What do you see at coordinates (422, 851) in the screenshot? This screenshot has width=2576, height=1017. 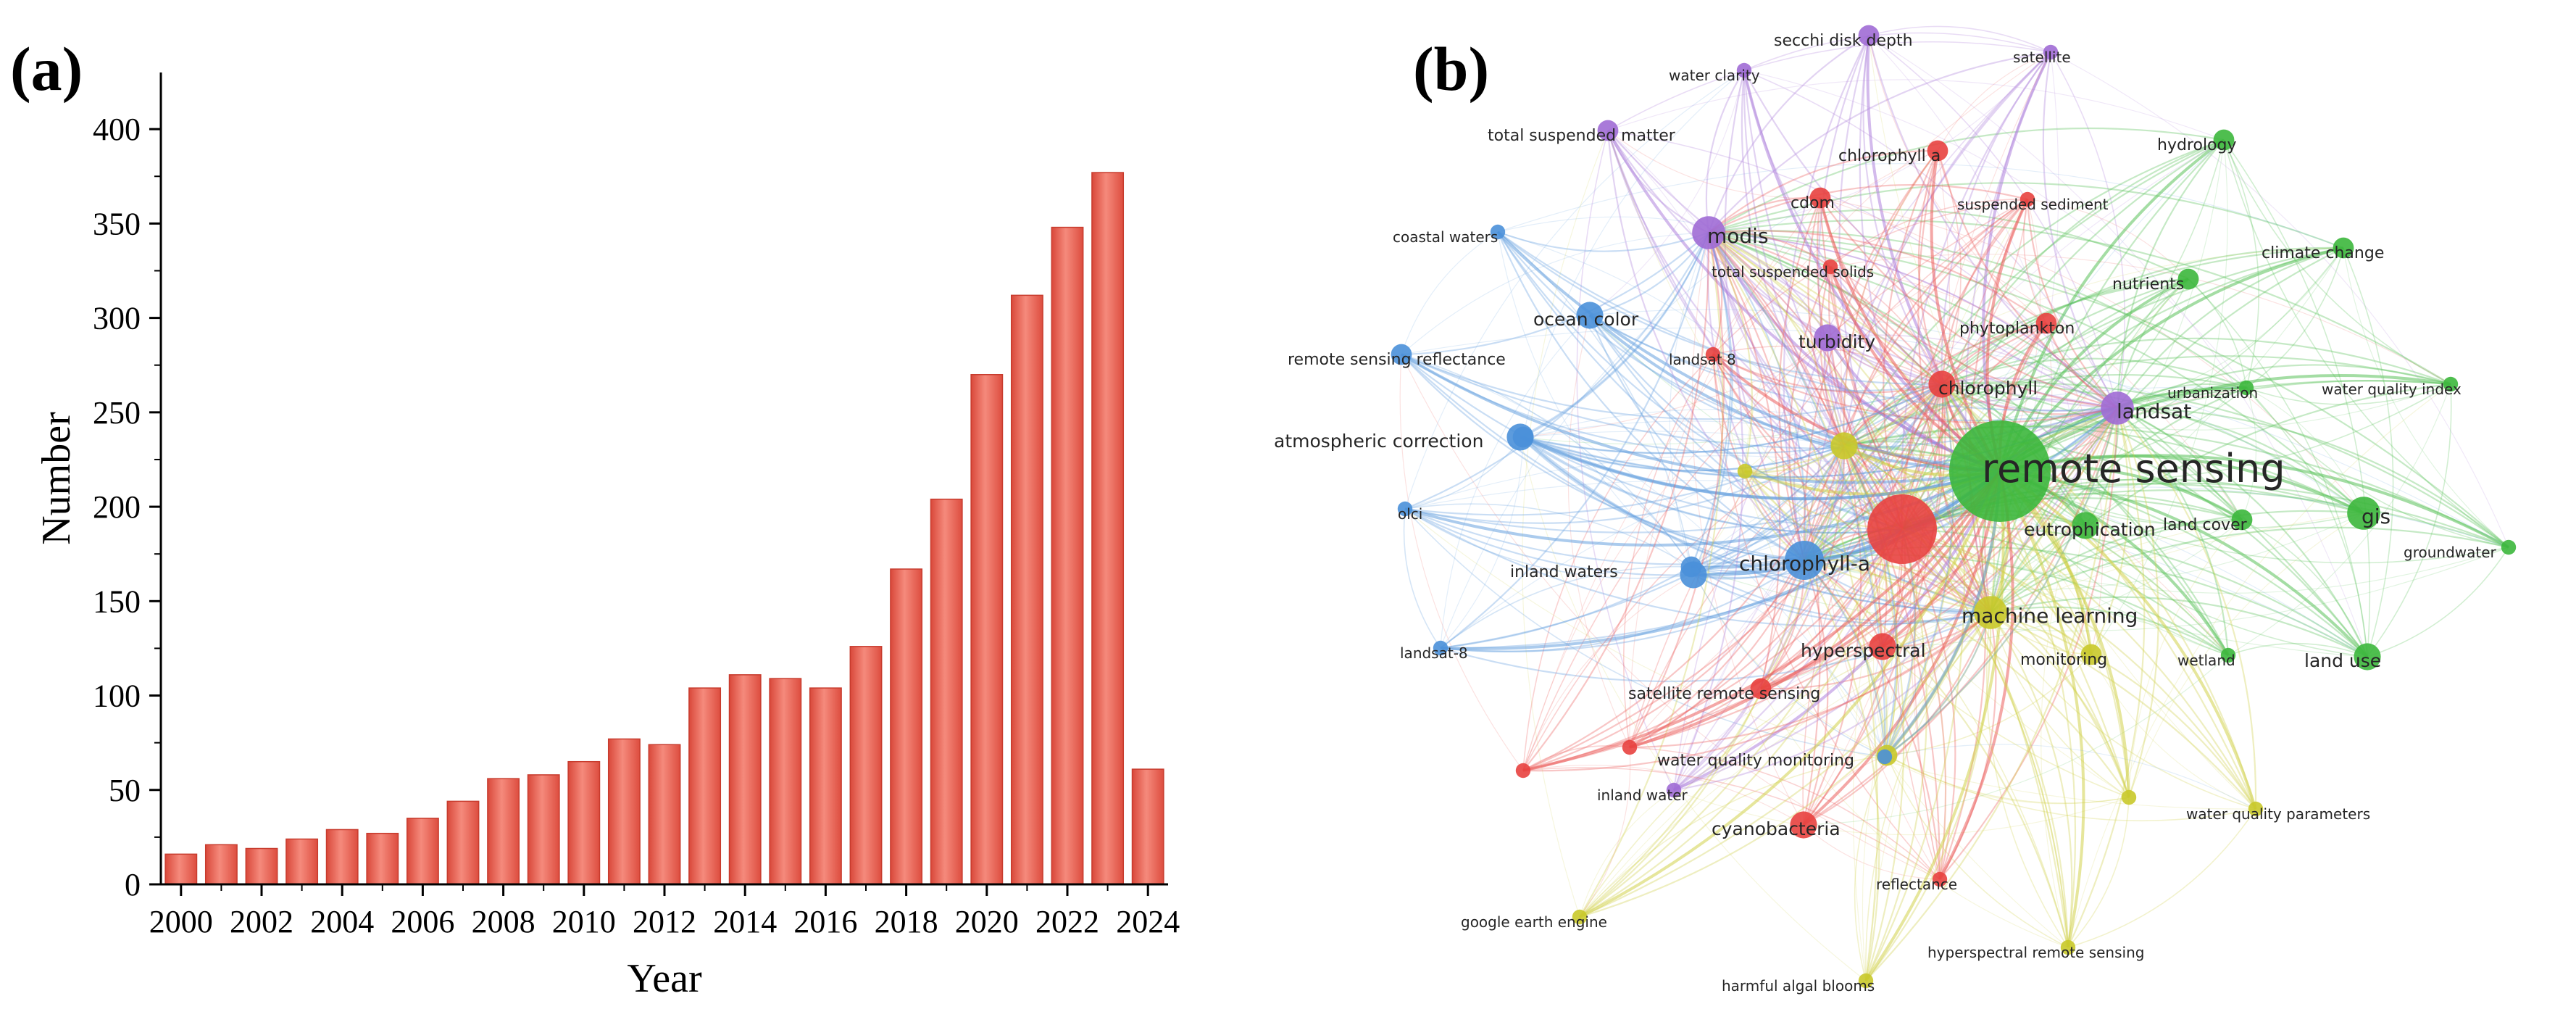 I see `bar-2006` at bounding box center [422, 851].